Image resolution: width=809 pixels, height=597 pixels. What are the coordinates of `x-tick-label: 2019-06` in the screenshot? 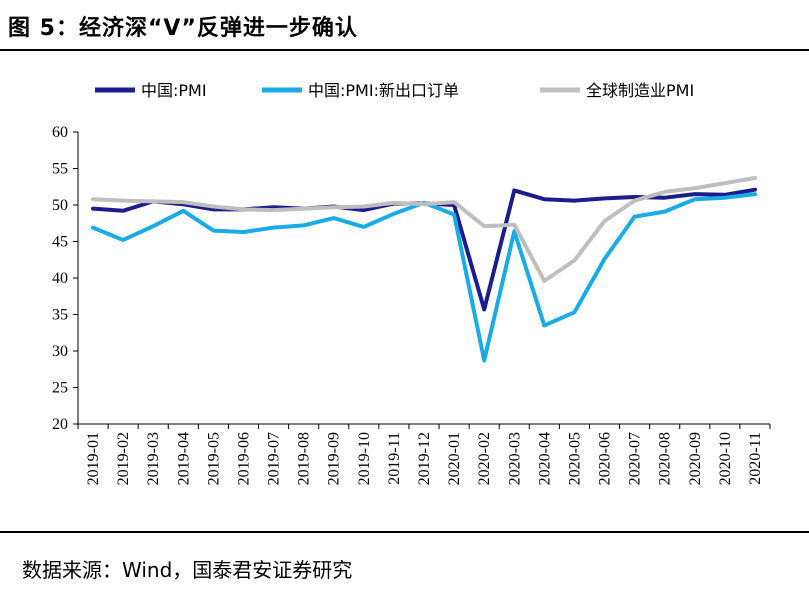 It's located at (243, 458).